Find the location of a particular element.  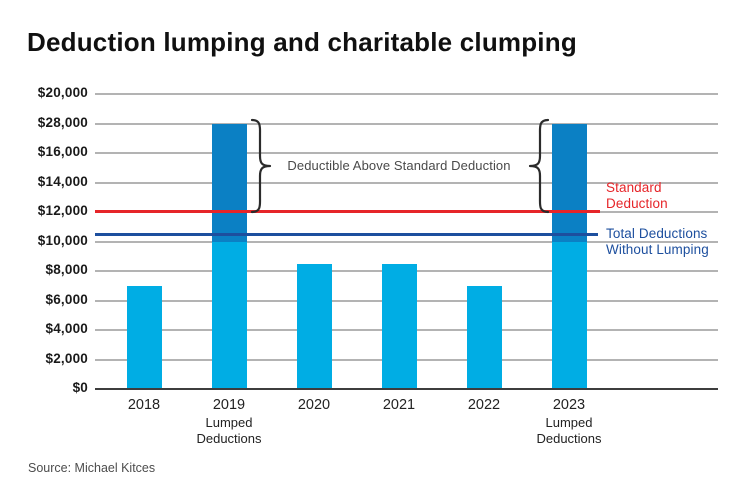

total-deductions-line is located at coordinates (346, 235).